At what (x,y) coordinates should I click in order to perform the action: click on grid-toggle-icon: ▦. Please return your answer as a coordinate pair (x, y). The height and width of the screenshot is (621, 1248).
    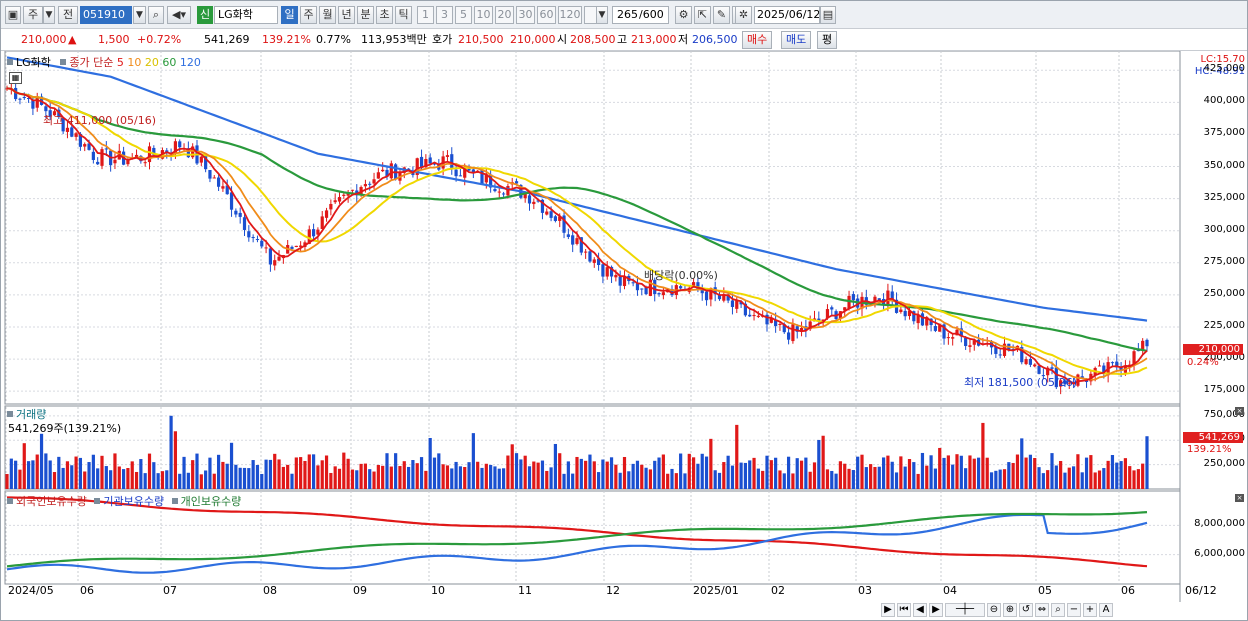
    Looking at the image, I should click on (15, 78).